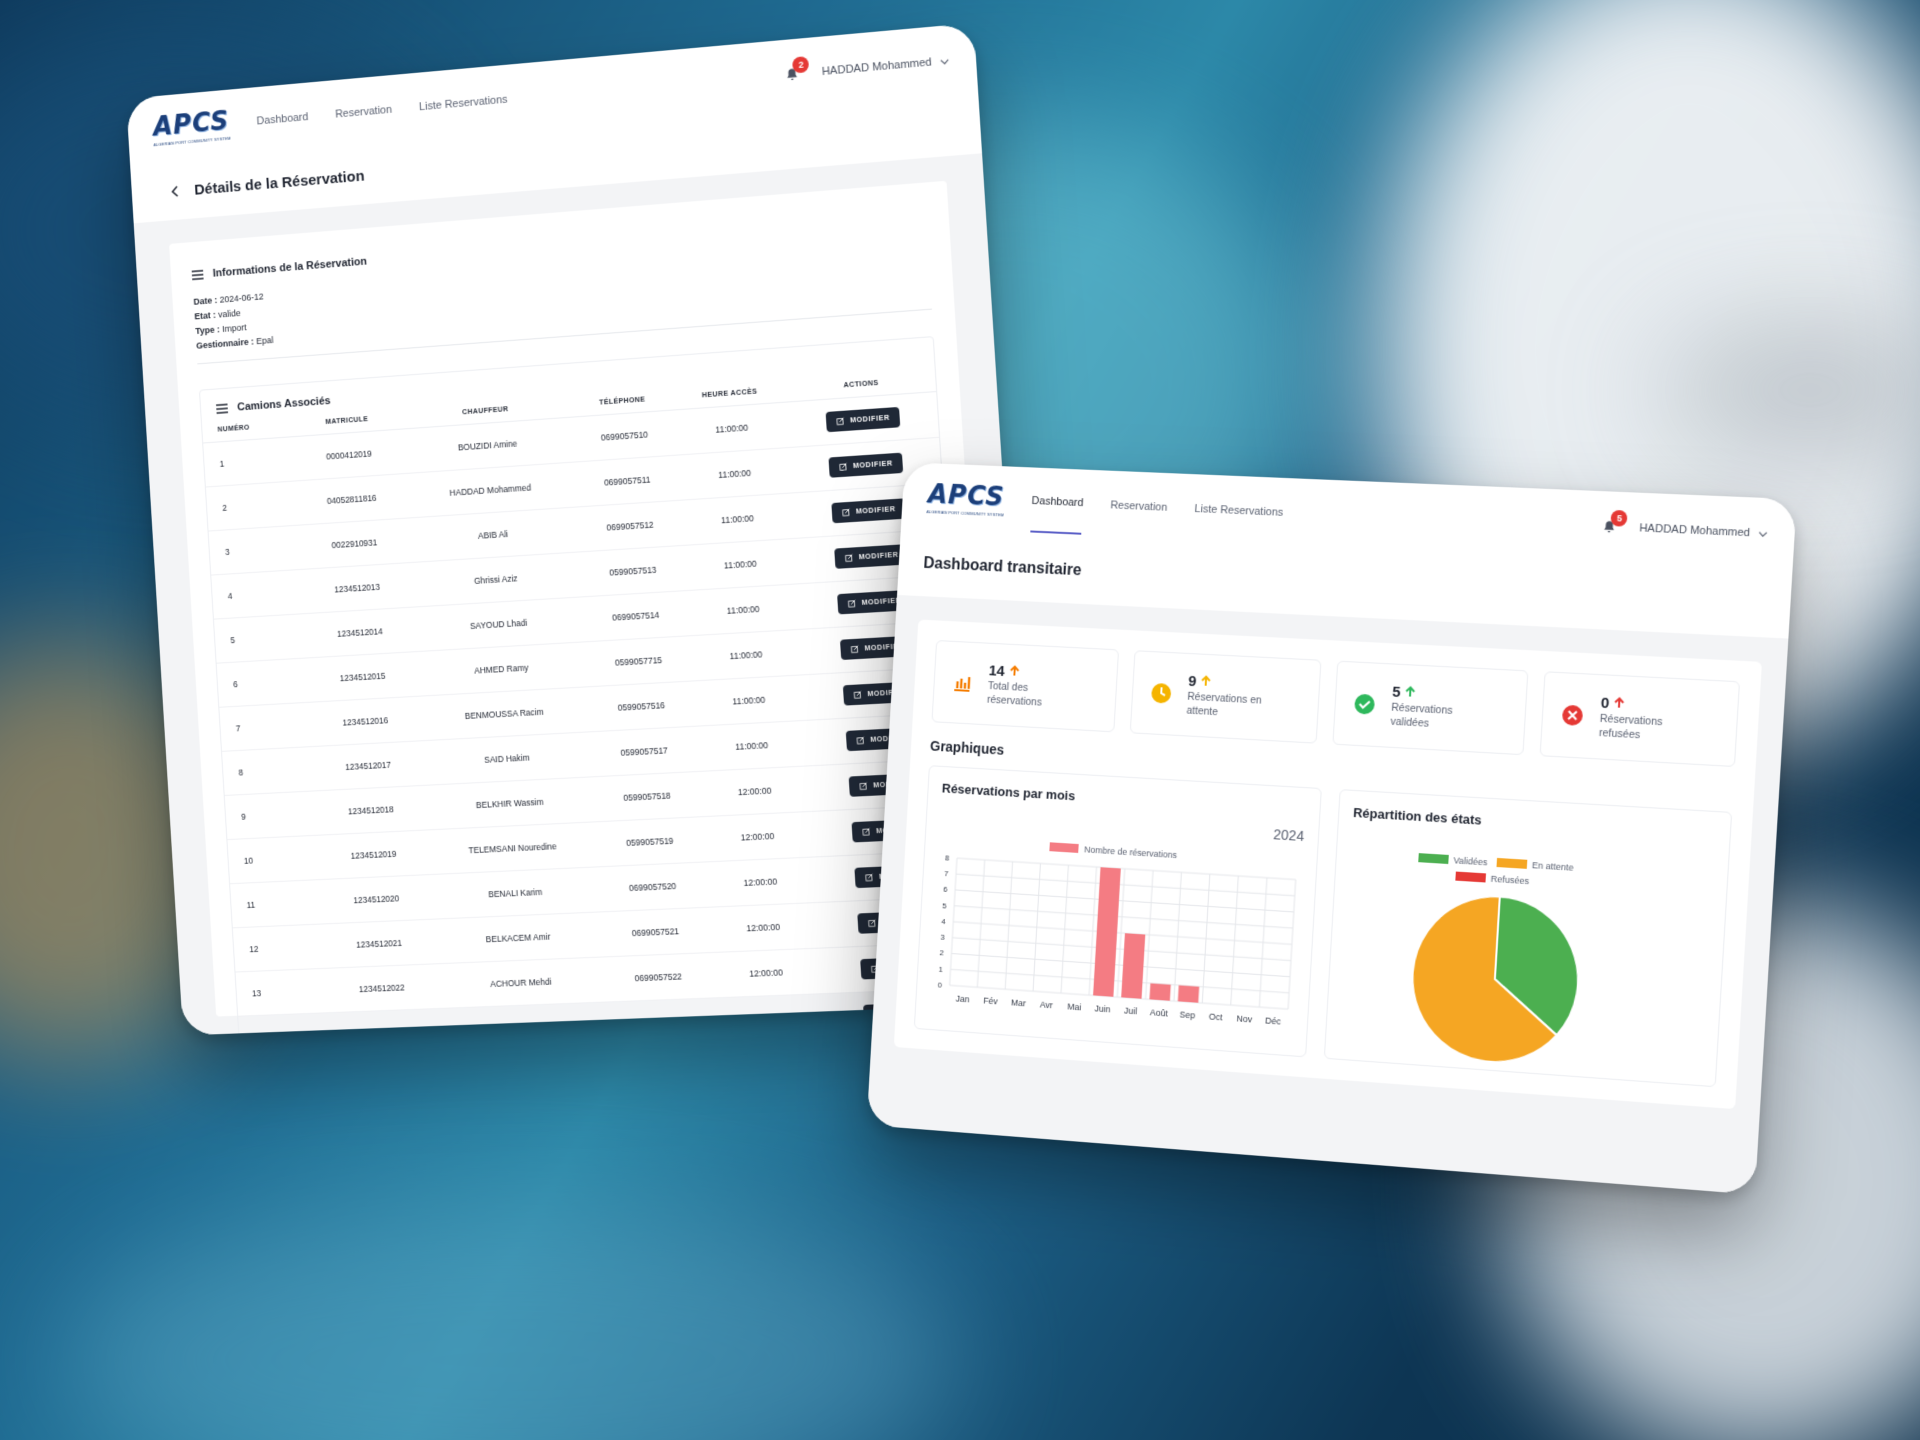  I want to click on modify-button-label: MODIFIER, so click(875, 510).